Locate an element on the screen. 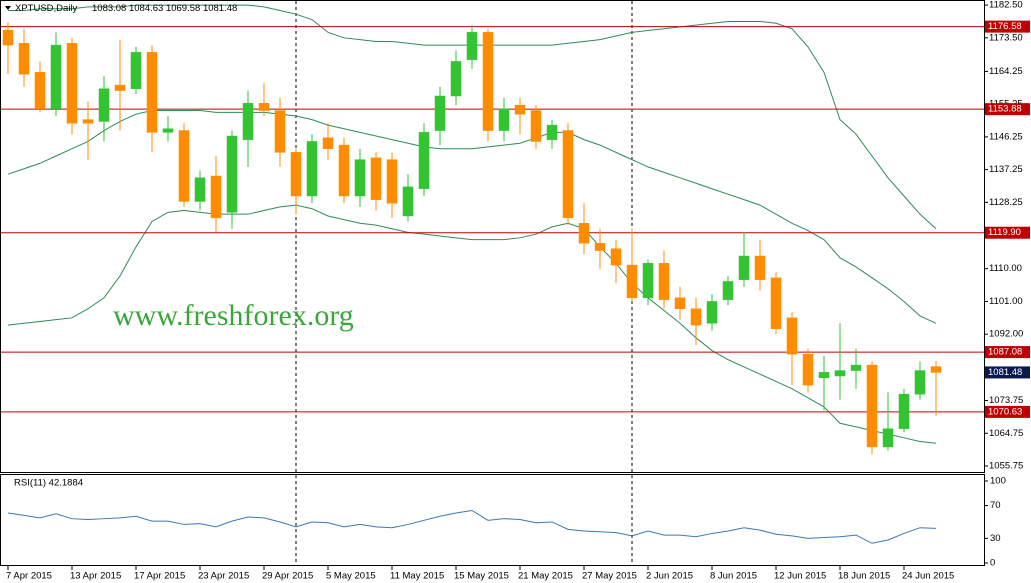 This screenshot has height=583, width=1031. x-tick-label: 17 Apr 2015 is located at coordinates (159, 576).